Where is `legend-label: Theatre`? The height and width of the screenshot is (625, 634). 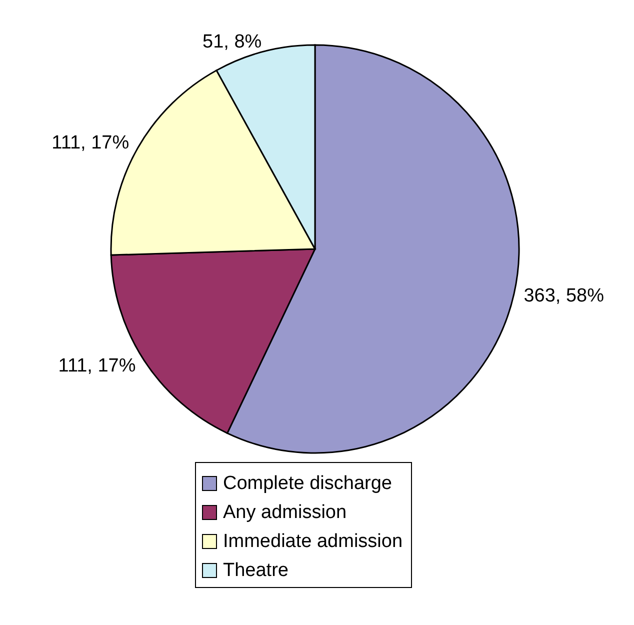 legend-label: Theatre is located at coordinates (255, 571).